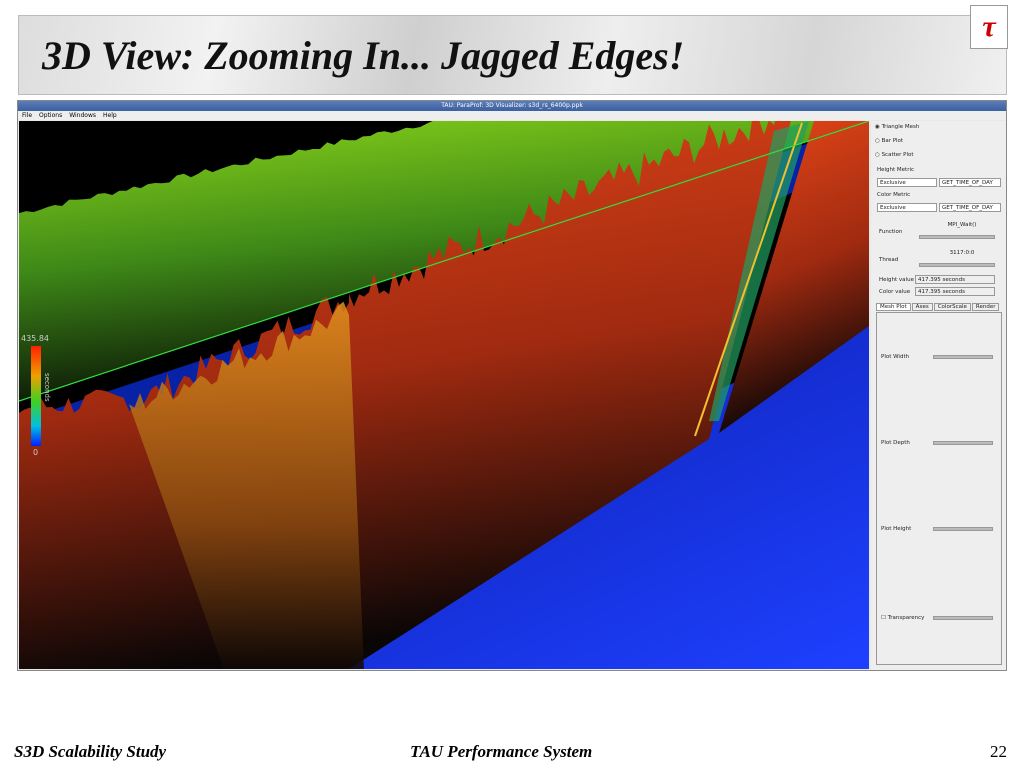 The height and width of the screenshot is (768, 1024). Describe the element at coordinates (952, 307) in the screenshot. I see `tab: ColorScale` at that location.